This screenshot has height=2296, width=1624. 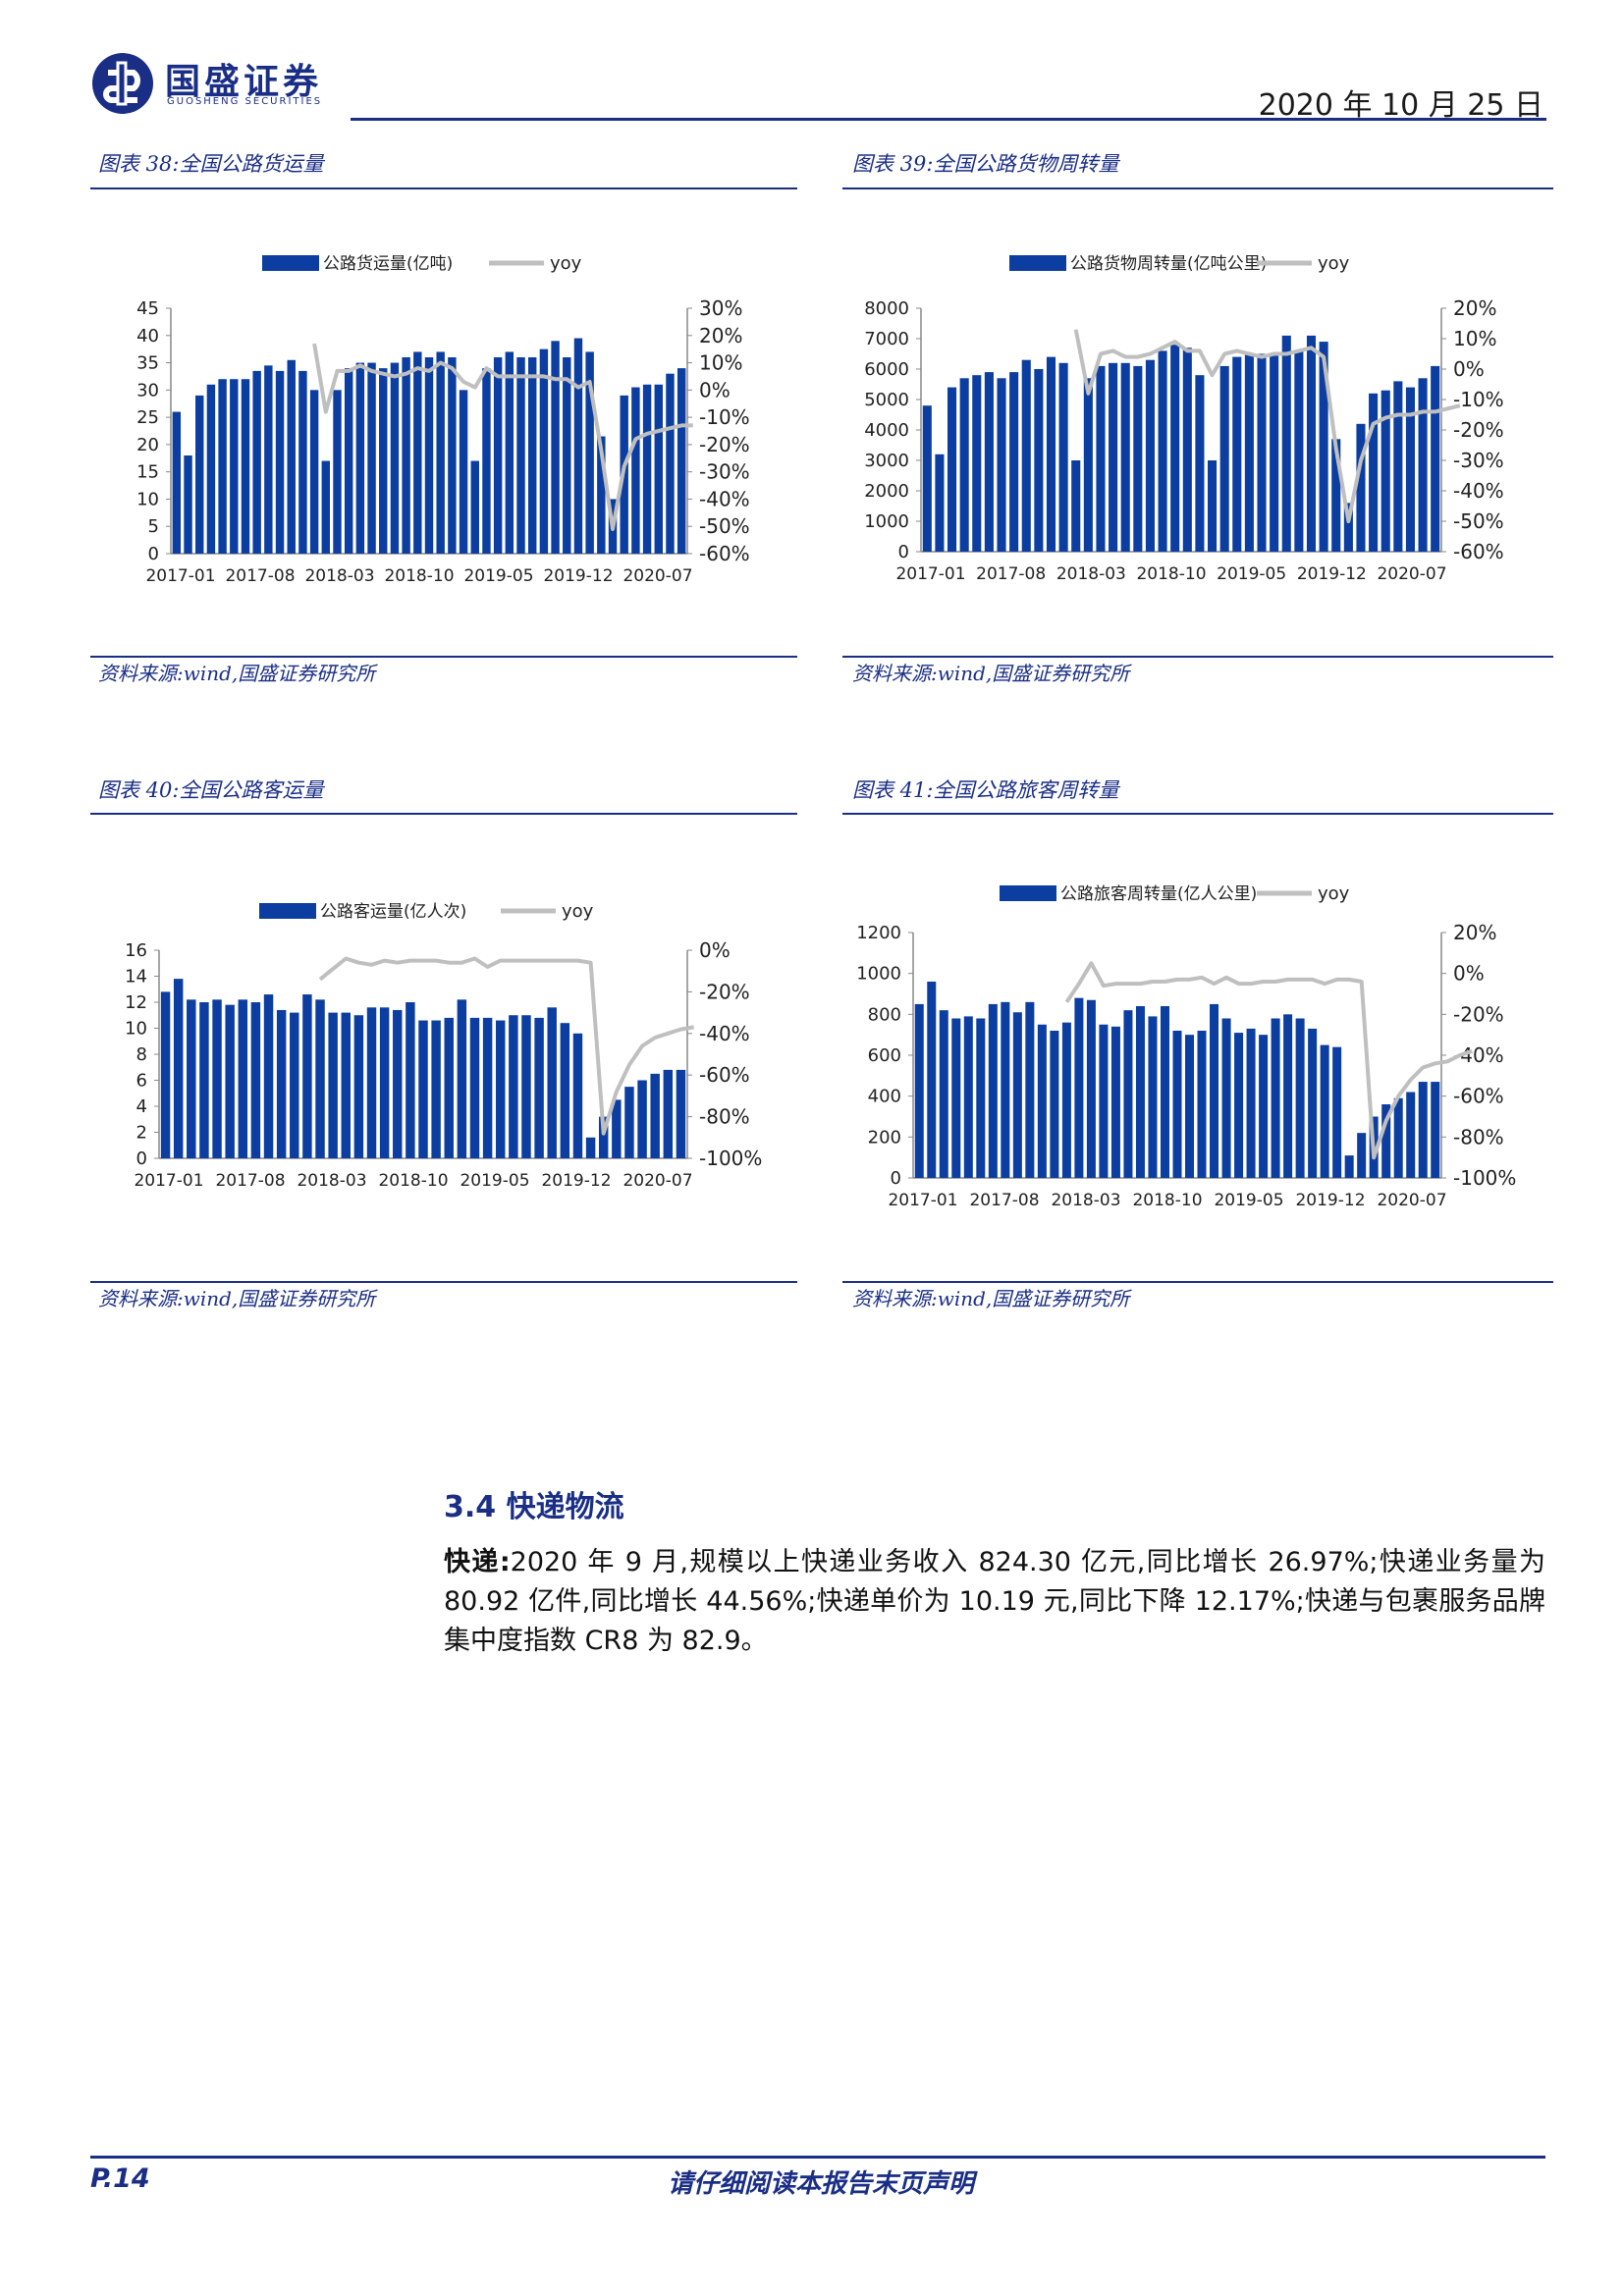 I want to click on x-tick-label: 2018-10, so click(x=419, y=576).